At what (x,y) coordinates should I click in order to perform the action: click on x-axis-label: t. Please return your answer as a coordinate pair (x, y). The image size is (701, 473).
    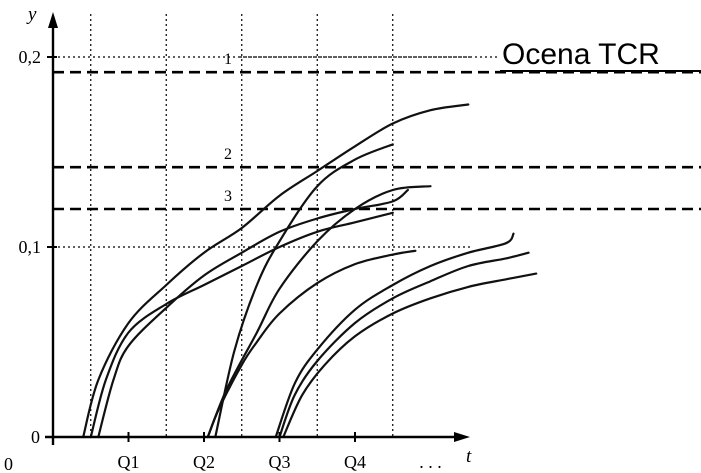
    Looking at the image, I should click on (469, 456).